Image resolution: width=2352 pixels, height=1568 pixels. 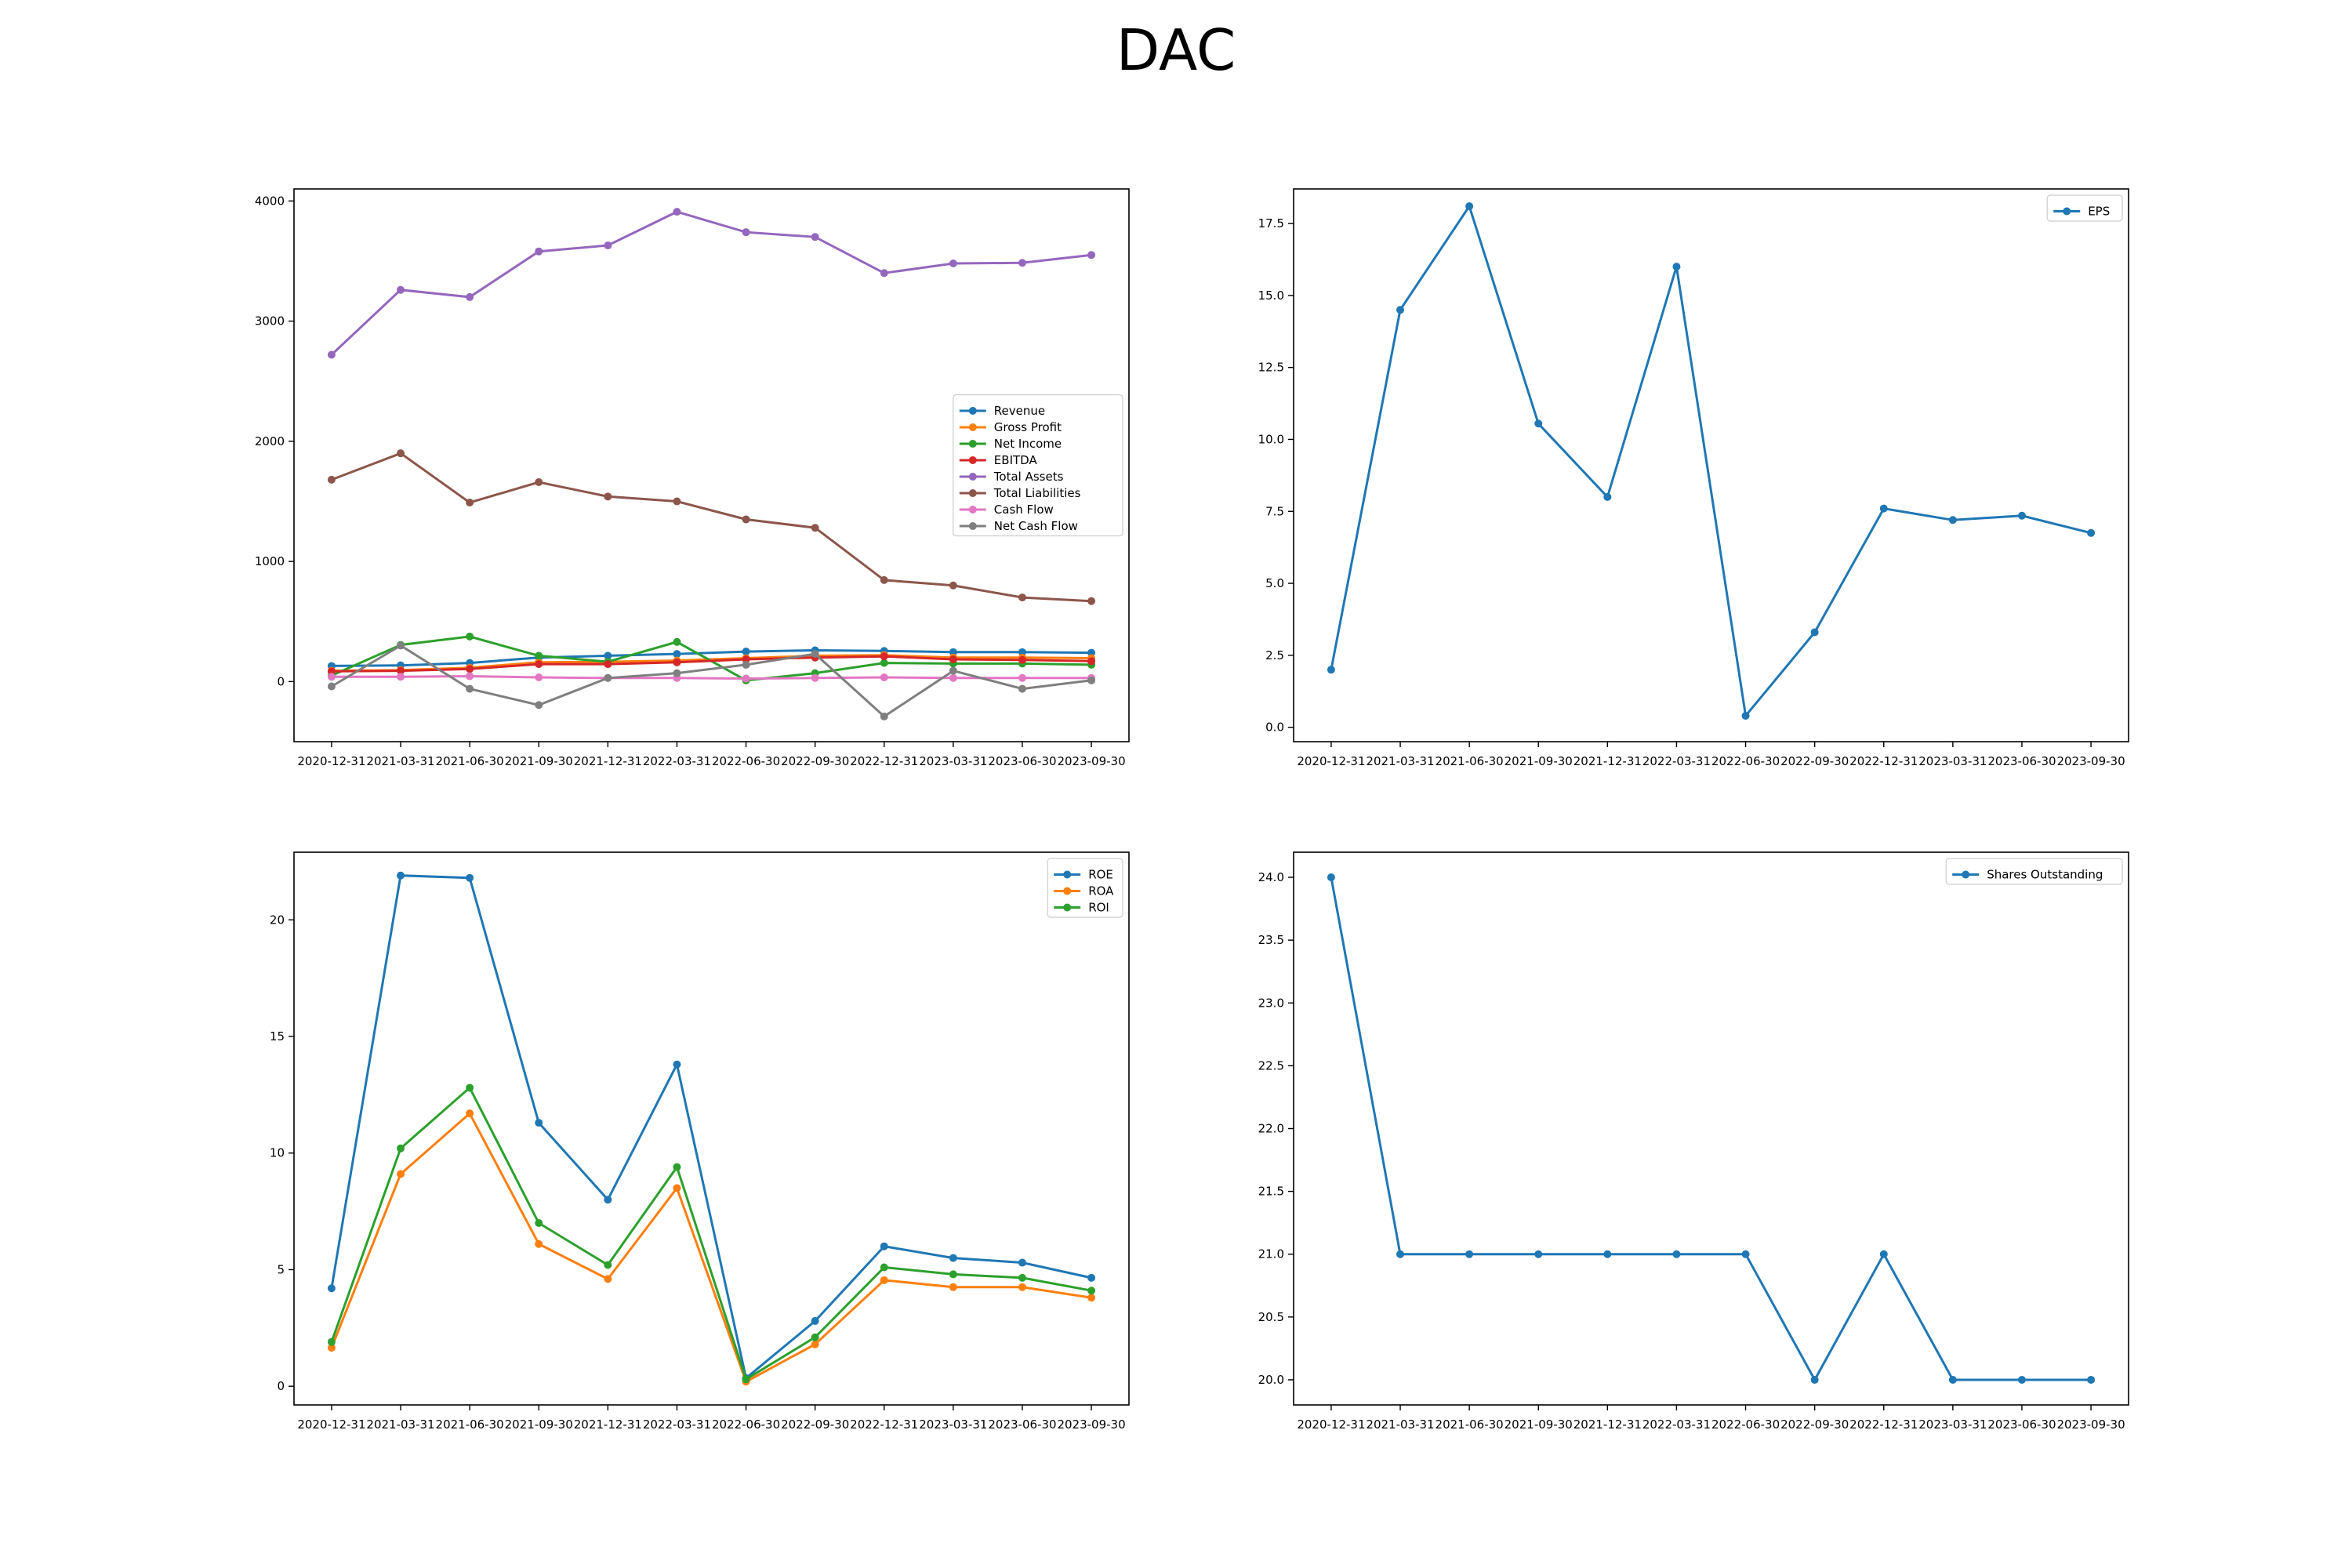 What do you see at coordinates (1711, 1130) in the screenshot?
I see `series-line-shares-outstanding` at bounding box center [1711, 1130].